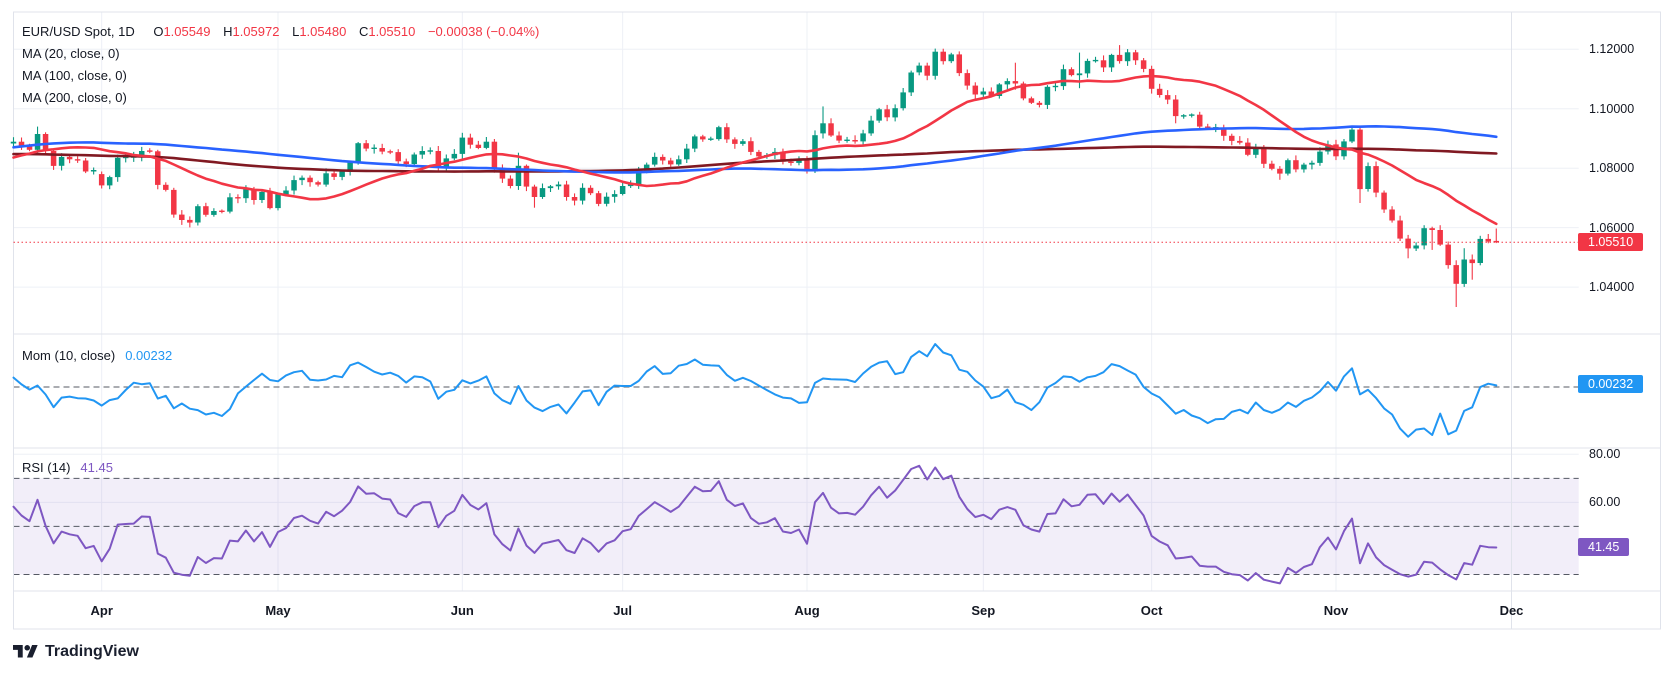 This screenshot has width=1674, height=674. I want to click on price-tick-1.12000: 1.12000, so click(1612, 49).